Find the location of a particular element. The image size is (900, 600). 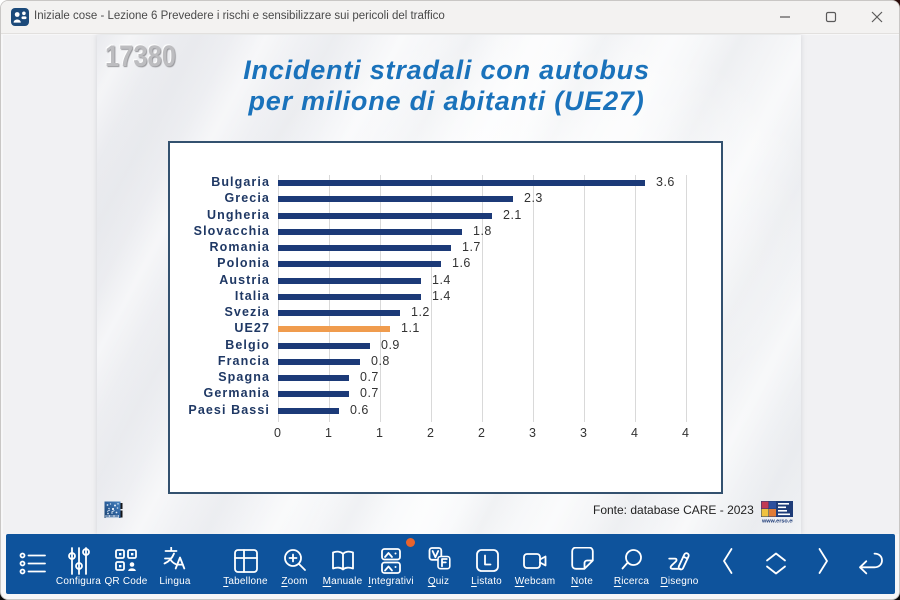

svg-text: www.erso.eu is located at coordinates (777, 521).